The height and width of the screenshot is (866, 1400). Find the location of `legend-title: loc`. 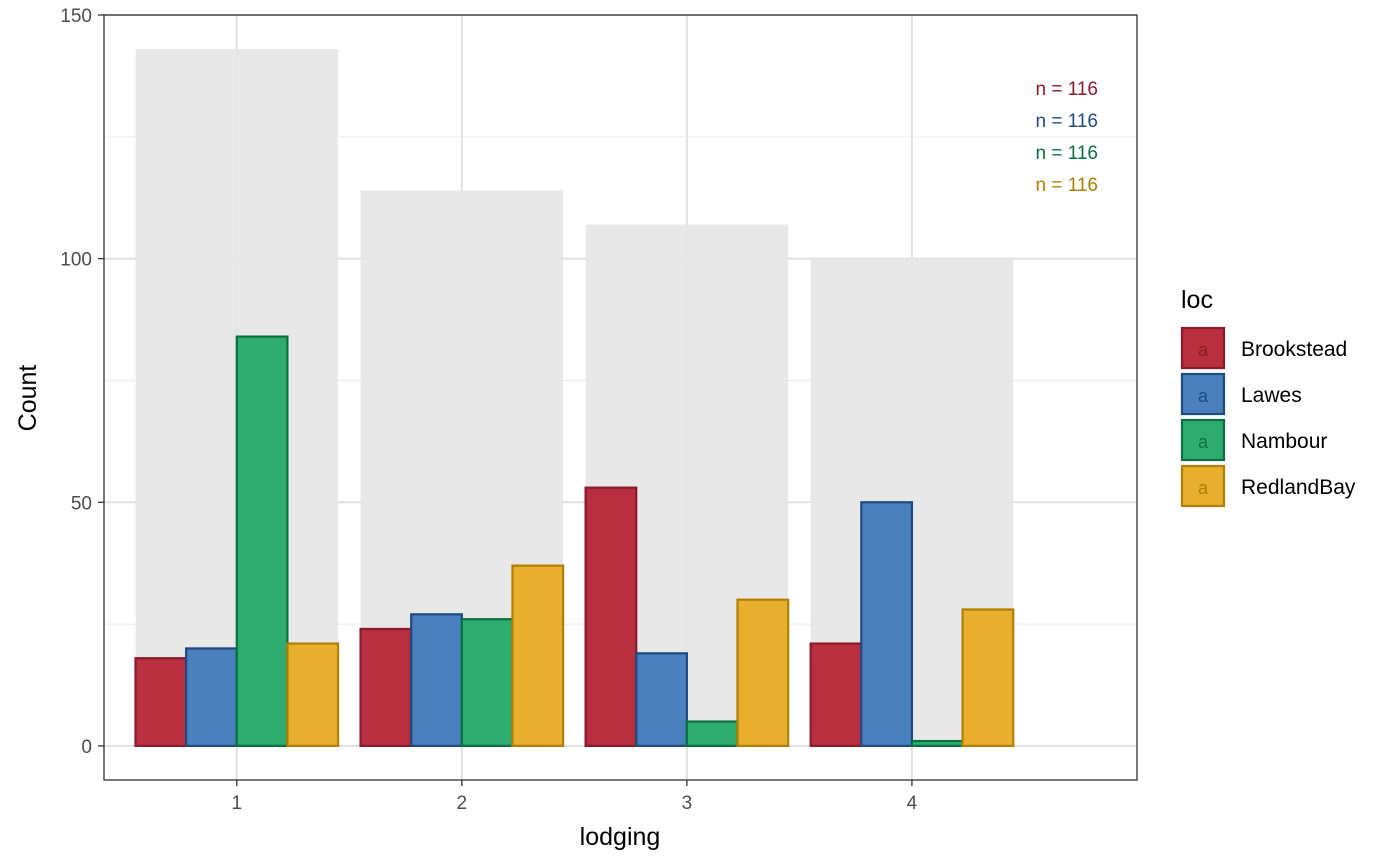

legend-title: loc is located at coordinates (1197, 300).